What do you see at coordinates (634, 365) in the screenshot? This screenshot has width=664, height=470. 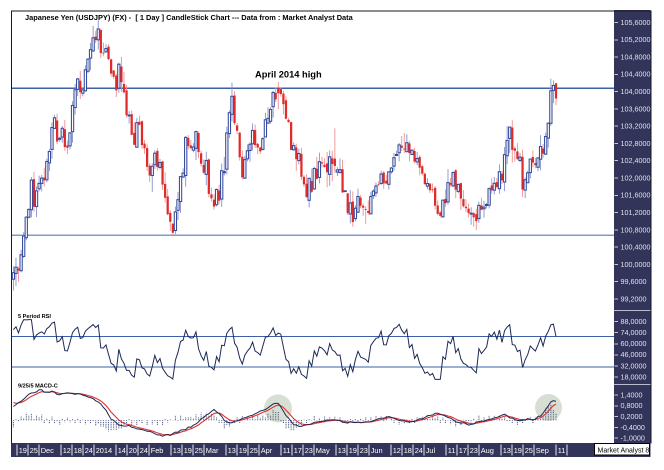 I see `svg-text: 32,0000` at bounding box center [634, 365].